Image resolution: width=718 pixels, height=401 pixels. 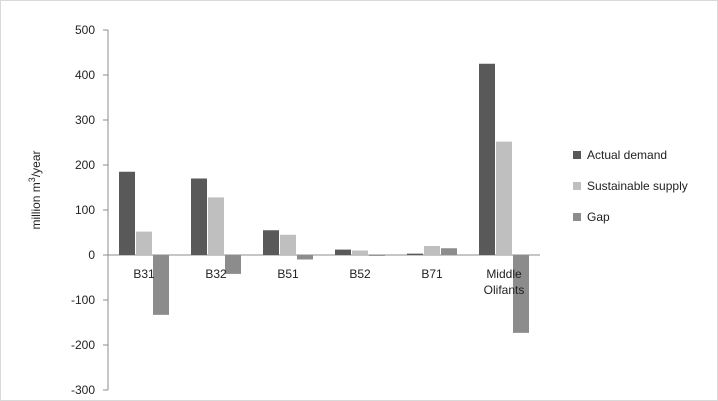 What do you see at coordinates (577, 155) in the screenshot?
I see `legend-swatch-actual-demand` at bounding box center [577, 155].